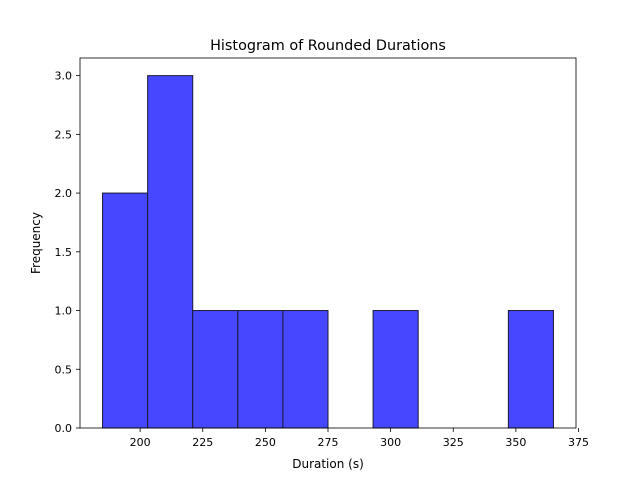  Describe the element at coordinates (36, 243) in the screenshot. I see `y-axis-label: Frequency` at that location.